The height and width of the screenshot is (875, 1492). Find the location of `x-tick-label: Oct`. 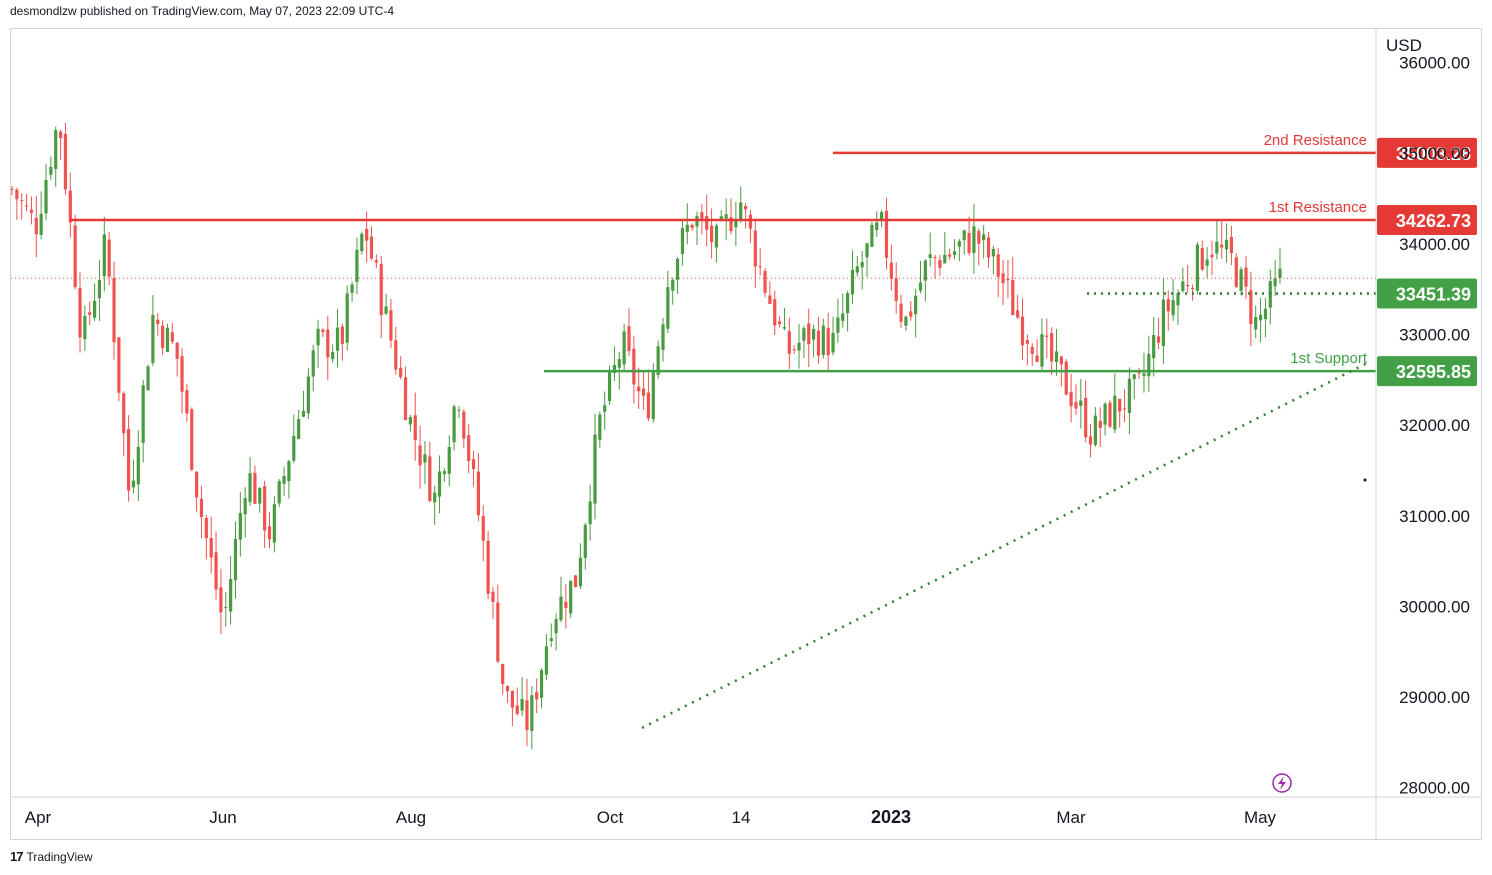

x-tick-label: Oct is located at coordinates (610, 817).